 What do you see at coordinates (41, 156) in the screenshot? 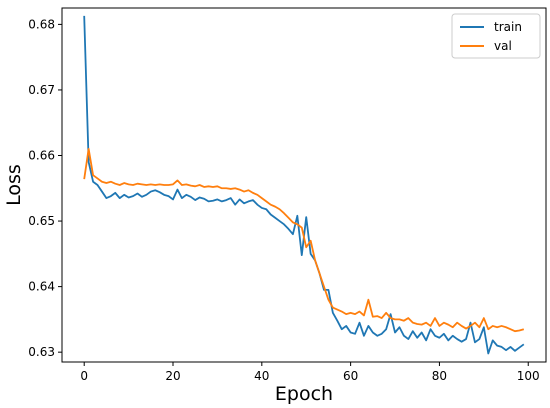
I see `y-tick-label: 0.66` at bounding box center [41, 156].